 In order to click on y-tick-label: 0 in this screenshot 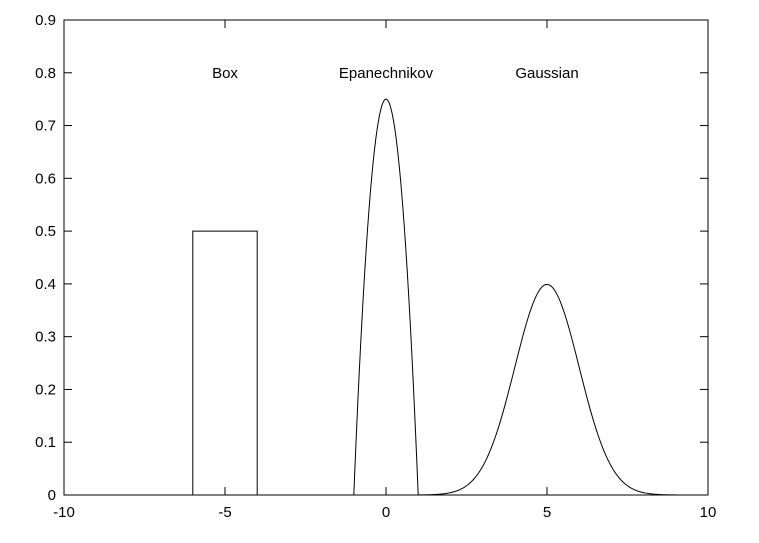, I will do `click(52, 495)`.